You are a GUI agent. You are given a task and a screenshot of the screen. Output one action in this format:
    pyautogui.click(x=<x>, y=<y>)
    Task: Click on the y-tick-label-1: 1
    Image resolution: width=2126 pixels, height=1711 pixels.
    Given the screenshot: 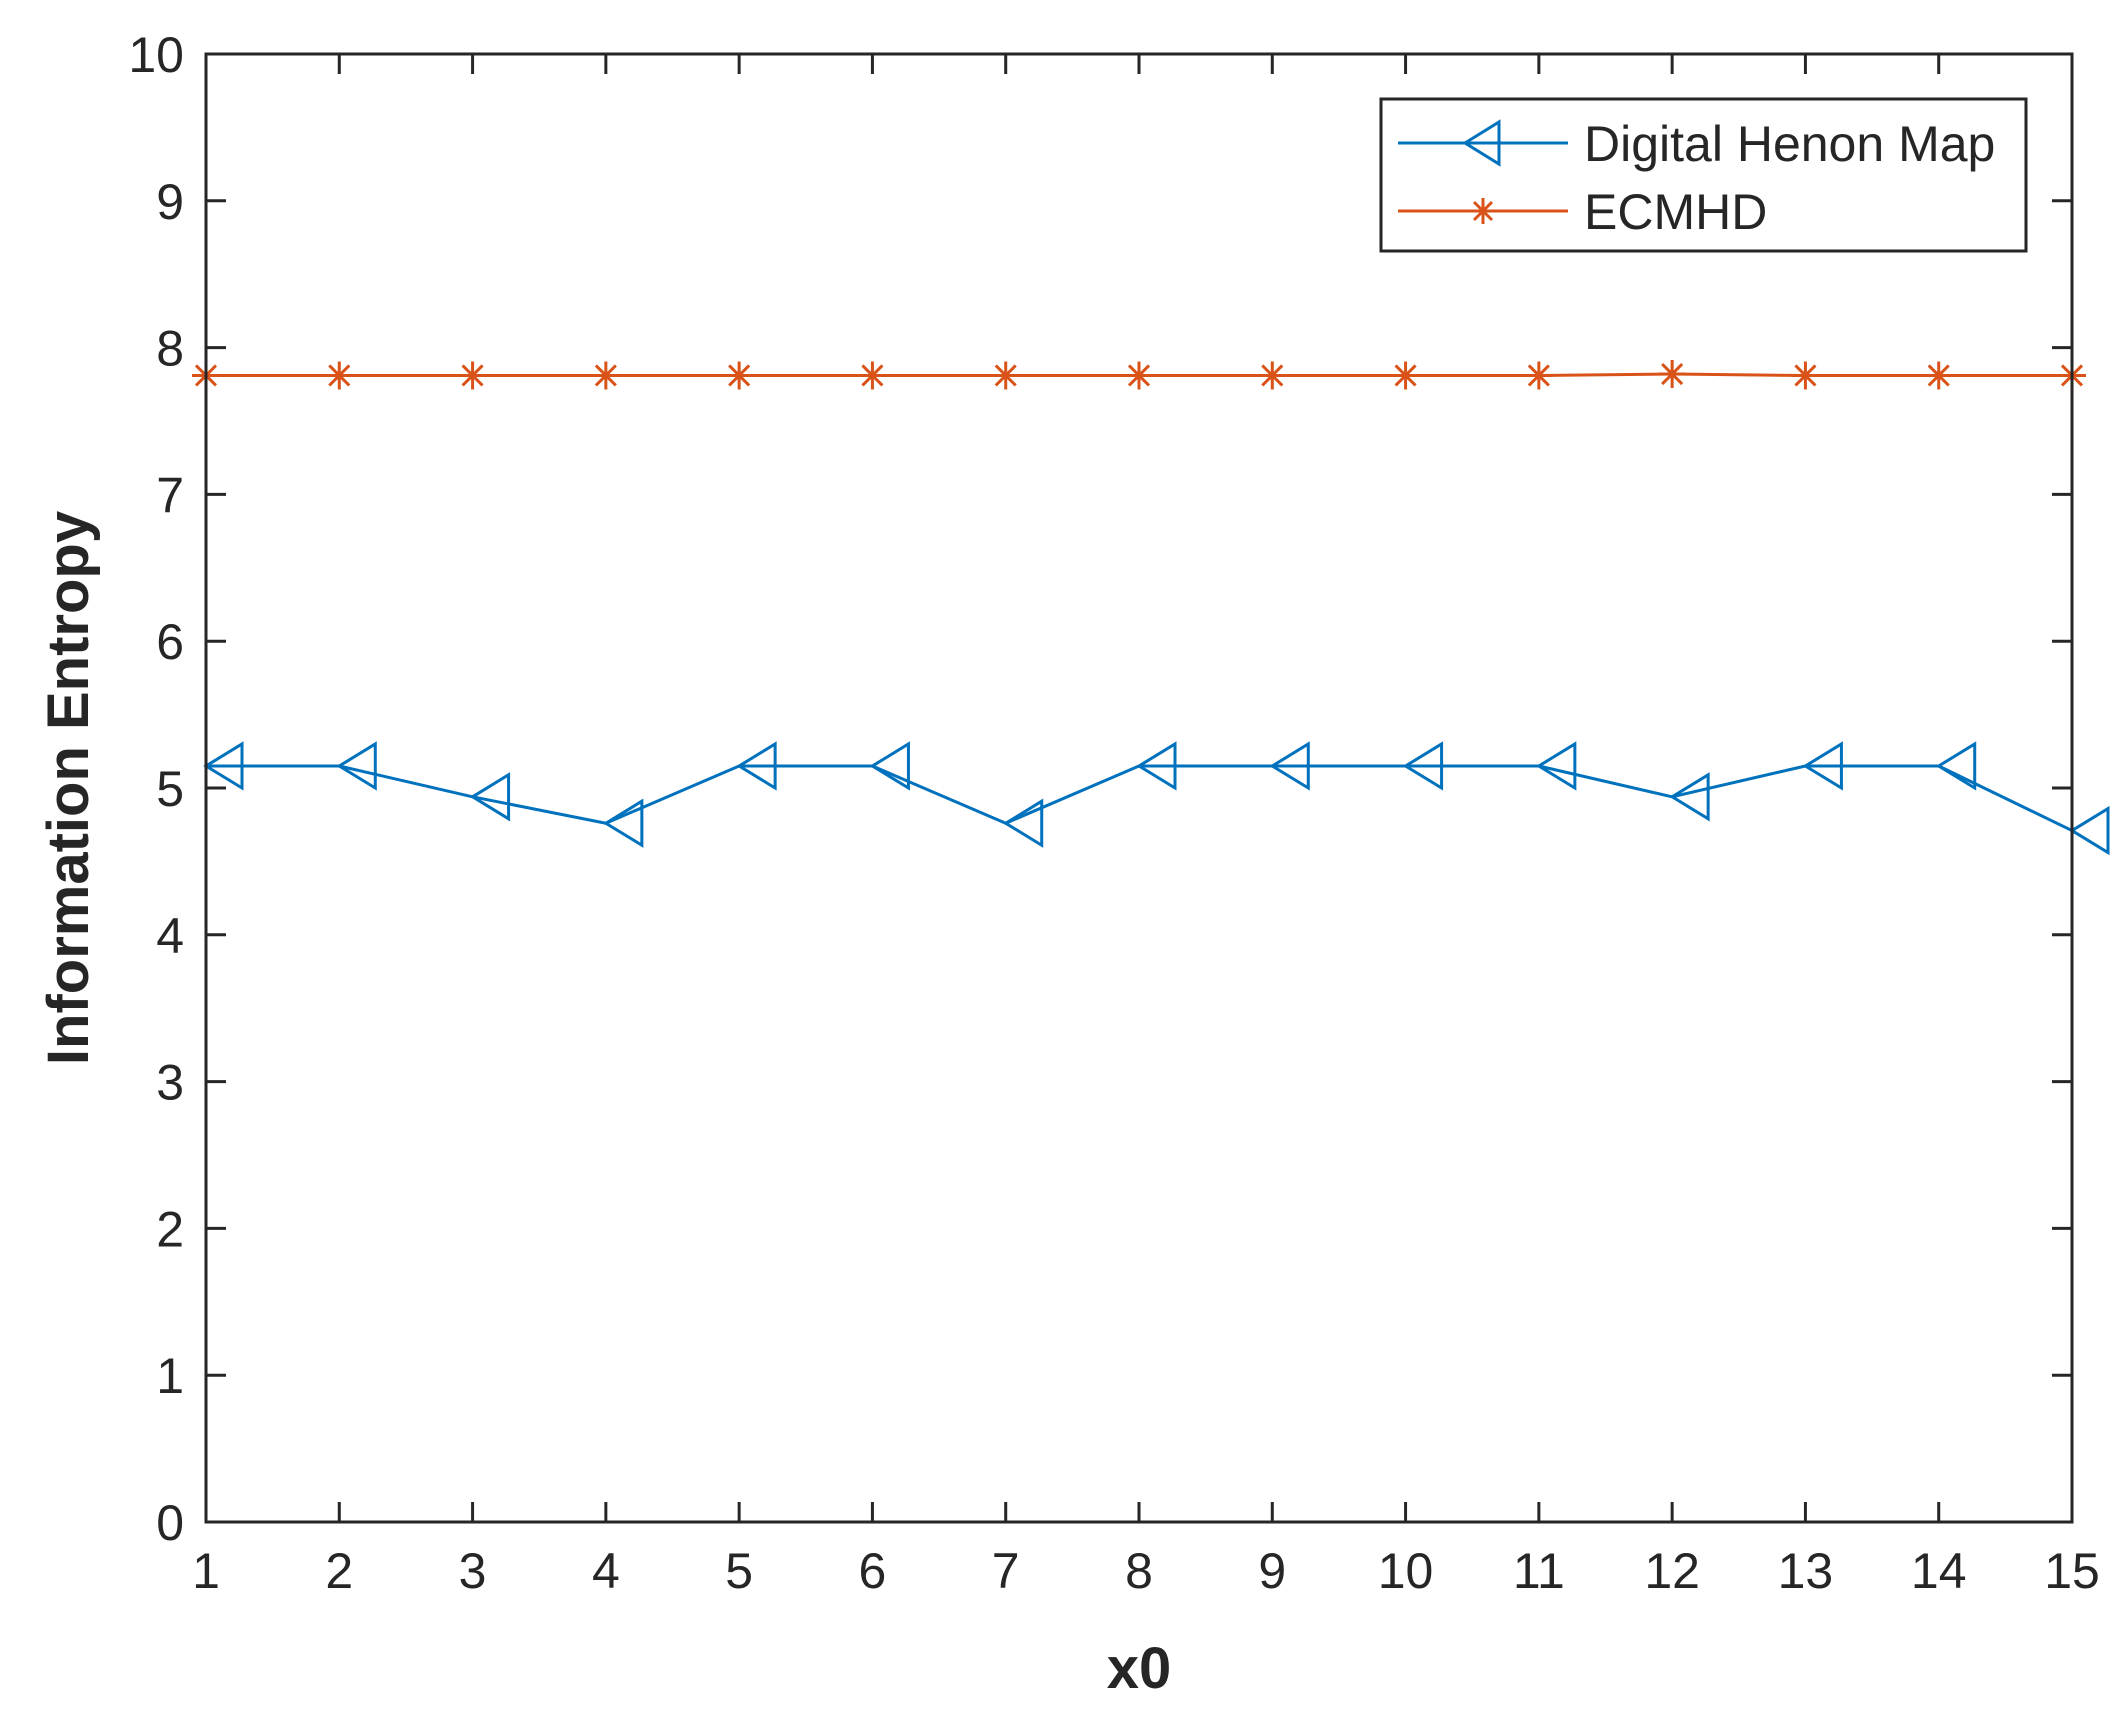 What is the action you would take?
    pyautogui.click(x=170, y=1376)
    